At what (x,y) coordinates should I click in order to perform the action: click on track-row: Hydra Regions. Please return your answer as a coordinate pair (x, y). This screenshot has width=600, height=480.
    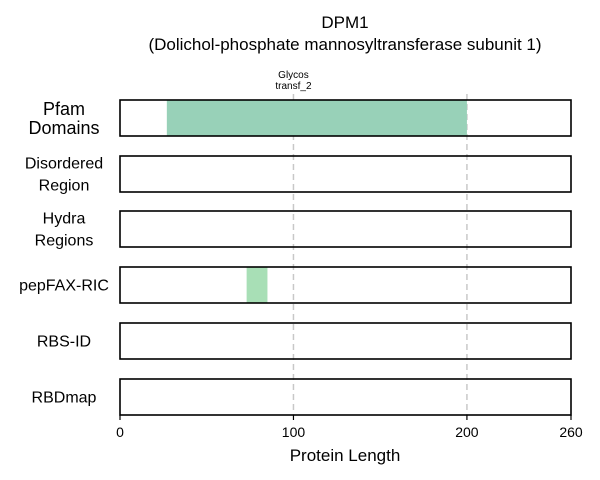
    Looking at the image, I should click on (303, 230).